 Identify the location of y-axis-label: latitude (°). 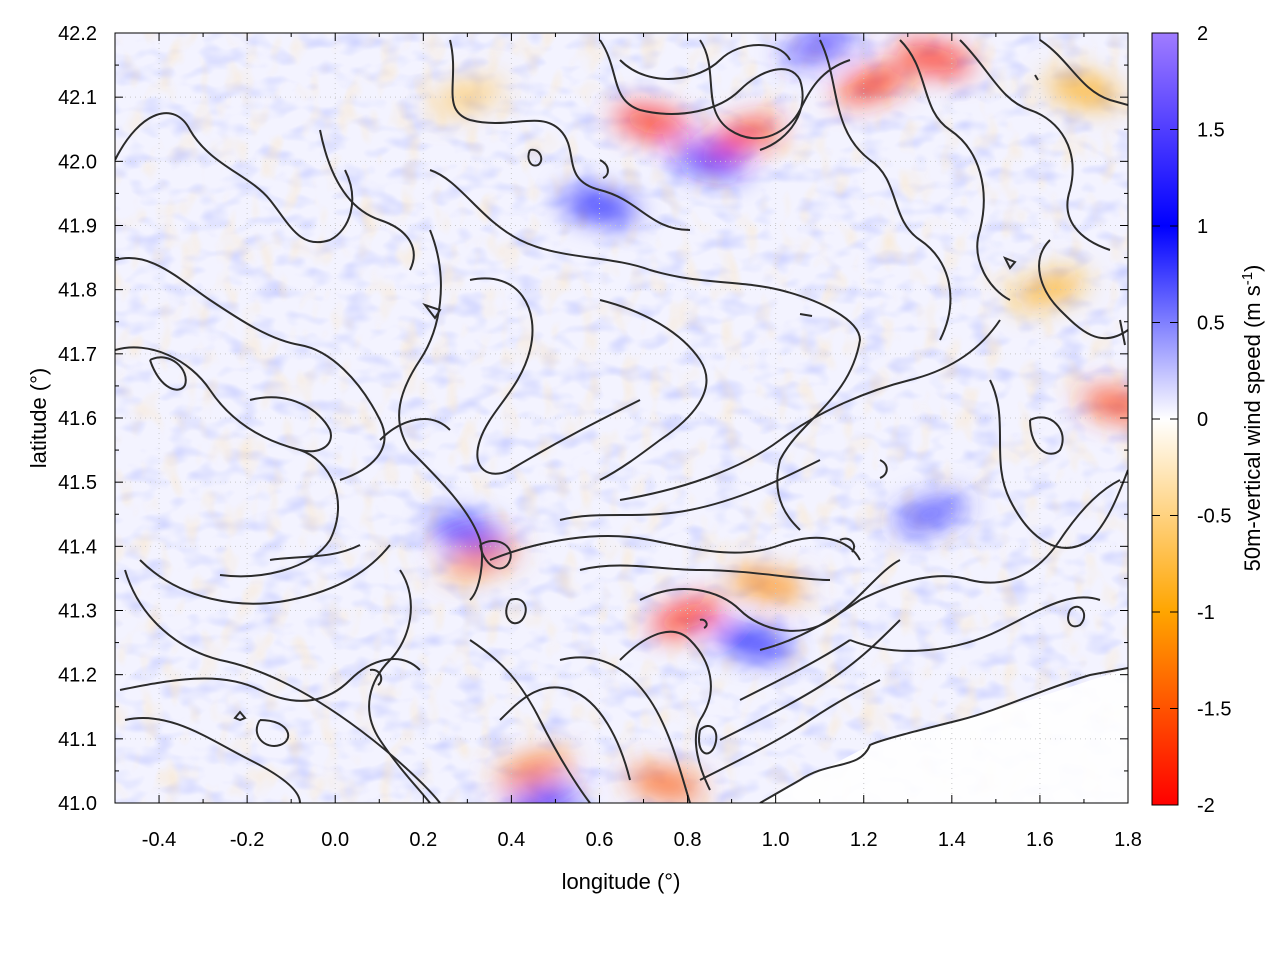
(38, 418).